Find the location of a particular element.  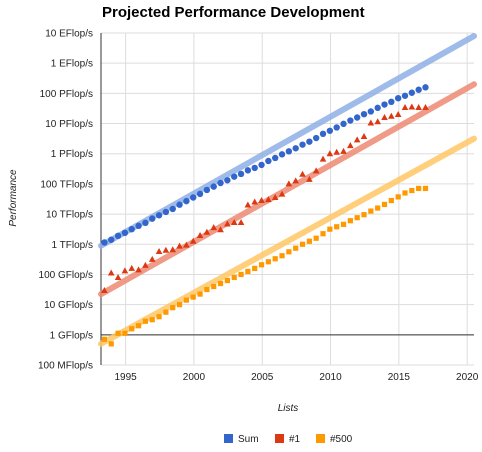

legend-label: #500 is located at coordinates (341, 439).